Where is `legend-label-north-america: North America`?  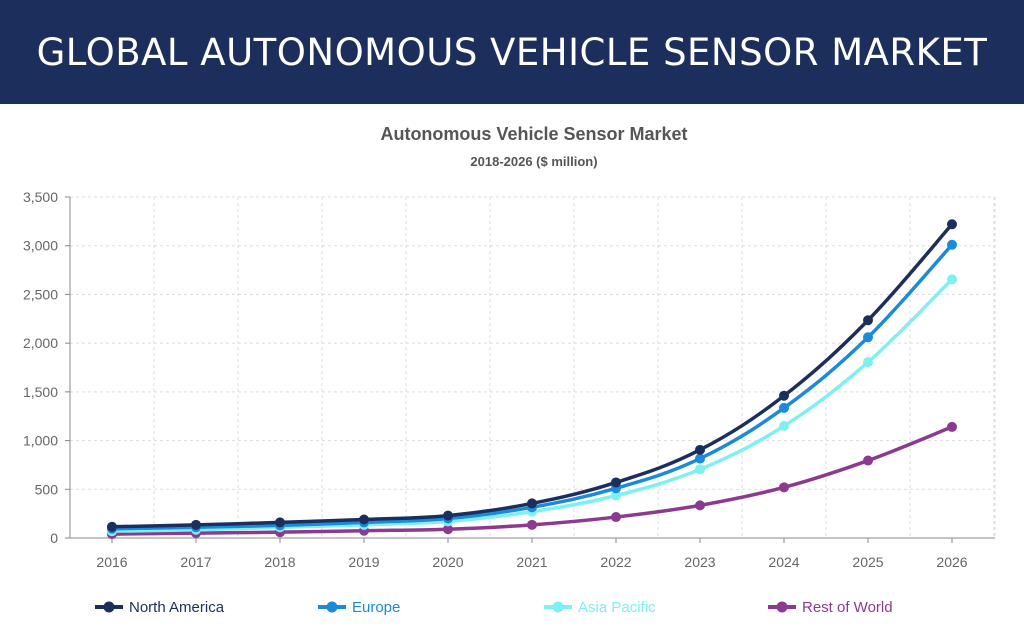 legend-label-north-america: North America is located at coordinates (177, 607).